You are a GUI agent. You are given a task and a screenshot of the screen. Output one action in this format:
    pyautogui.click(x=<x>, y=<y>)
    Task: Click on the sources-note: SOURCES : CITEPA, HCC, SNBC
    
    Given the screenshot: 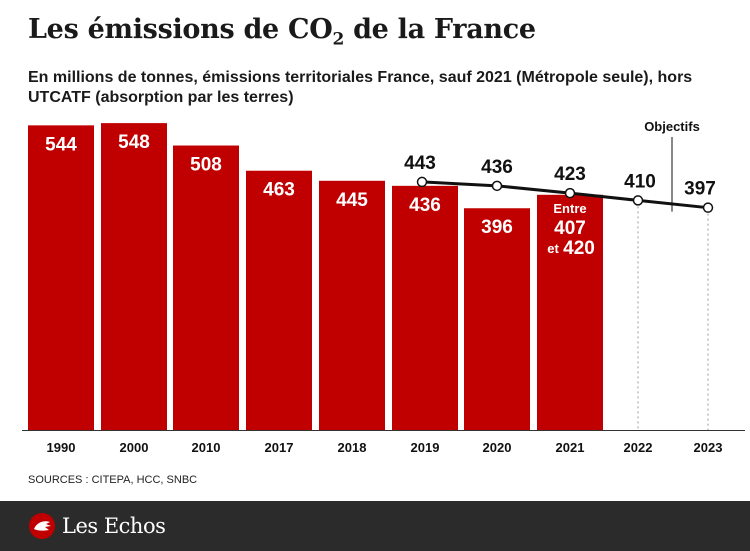 What is the action you would take?
    pyautogui.click(x=113, y=480)
    